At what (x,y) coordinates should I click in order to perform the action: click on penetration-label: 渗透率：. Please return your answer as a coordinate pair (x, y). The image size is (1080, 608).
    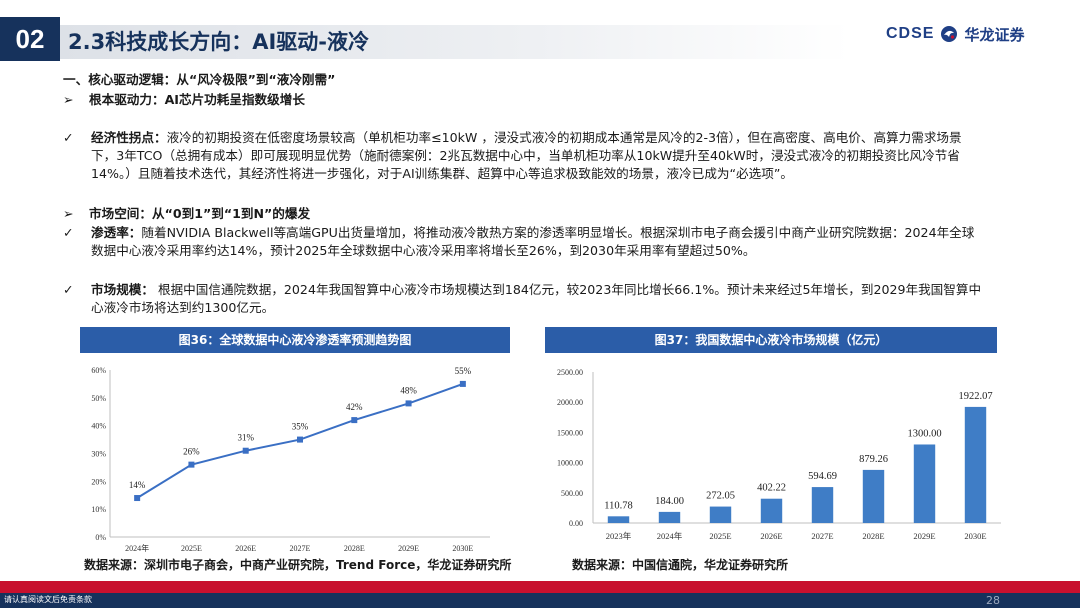
    Looking at the image, I should click on (116, 232).